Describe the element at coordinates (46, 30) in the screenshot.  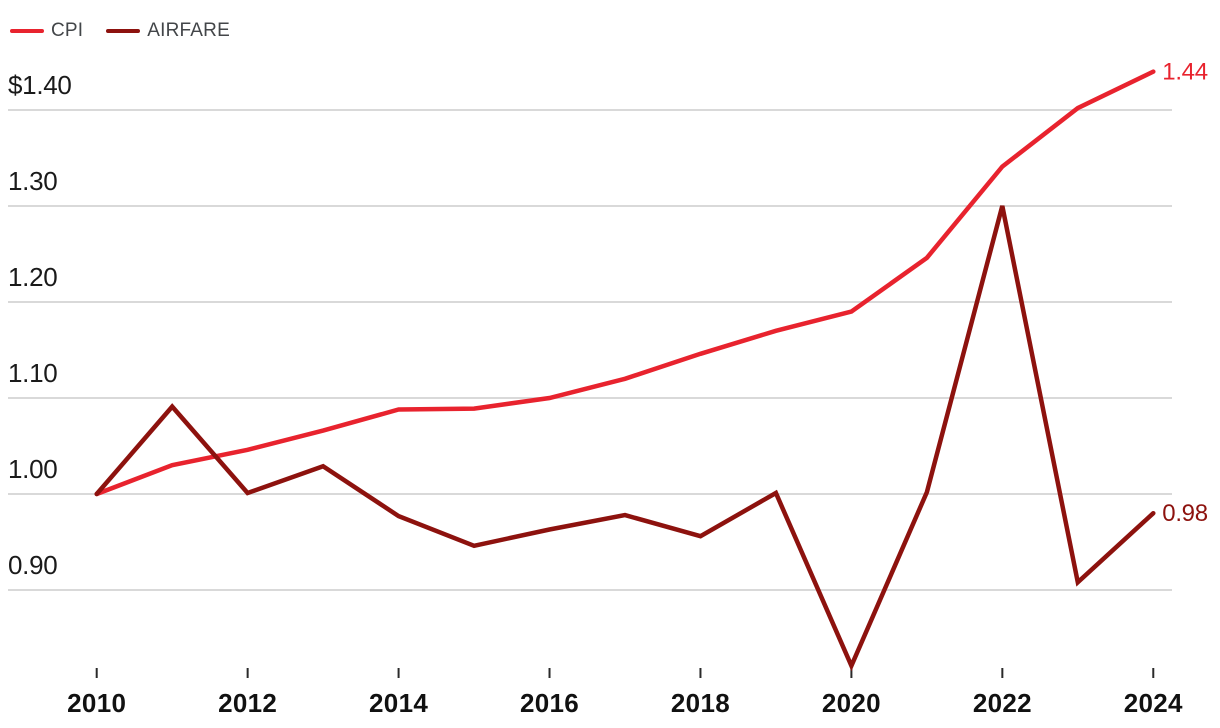
I see `legend-item-cpi: CPI` at that location.